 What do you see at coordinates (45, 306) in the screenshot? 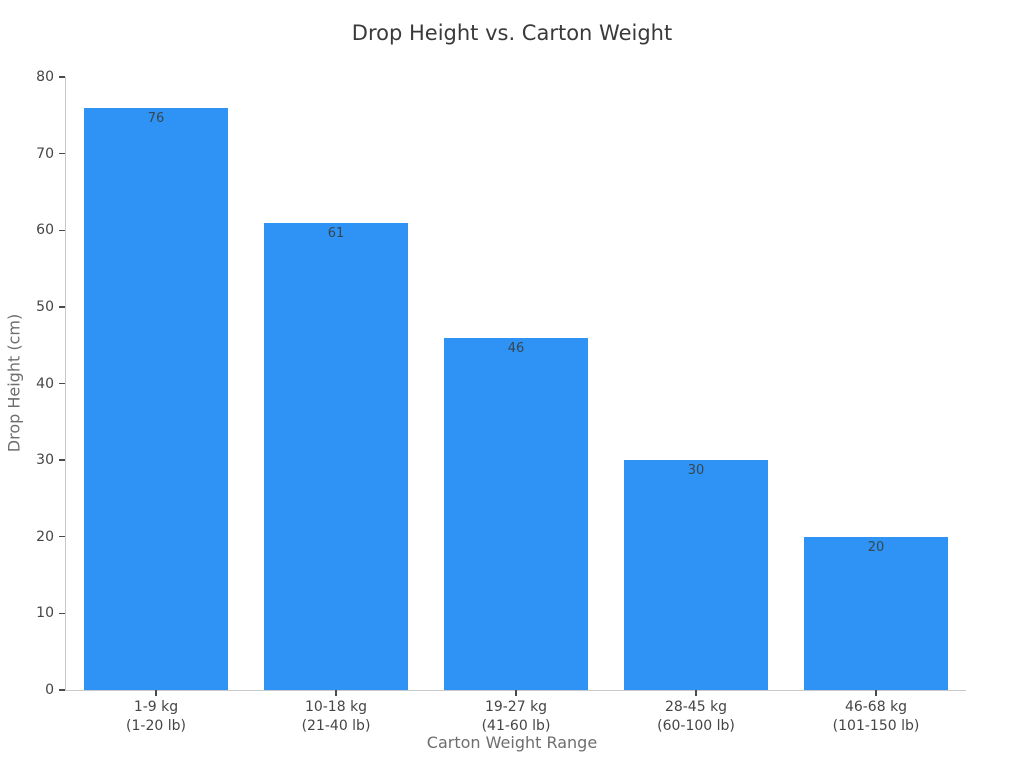
I see `y-tick-label: 50` at bounding box center [45, 306].